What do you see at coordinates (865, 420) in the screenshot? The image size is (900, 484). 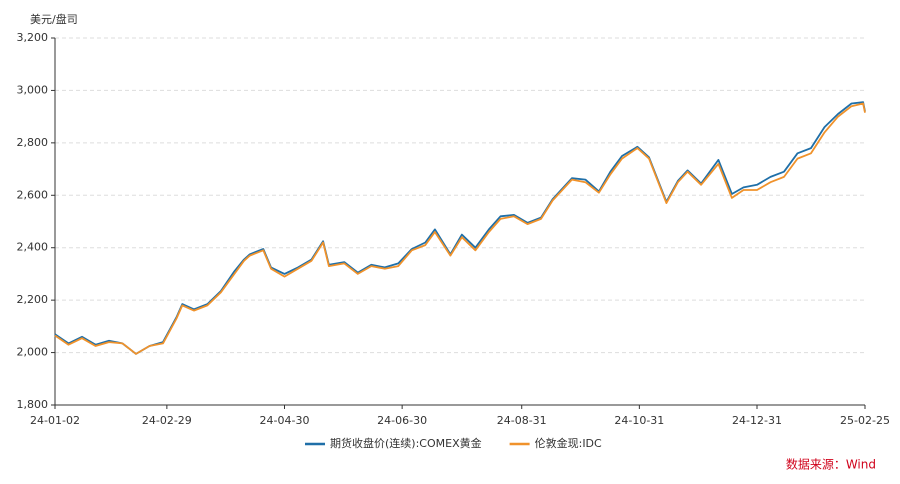 I see `x-tick-label: 25-02-25` at bounding box center [865, 420].